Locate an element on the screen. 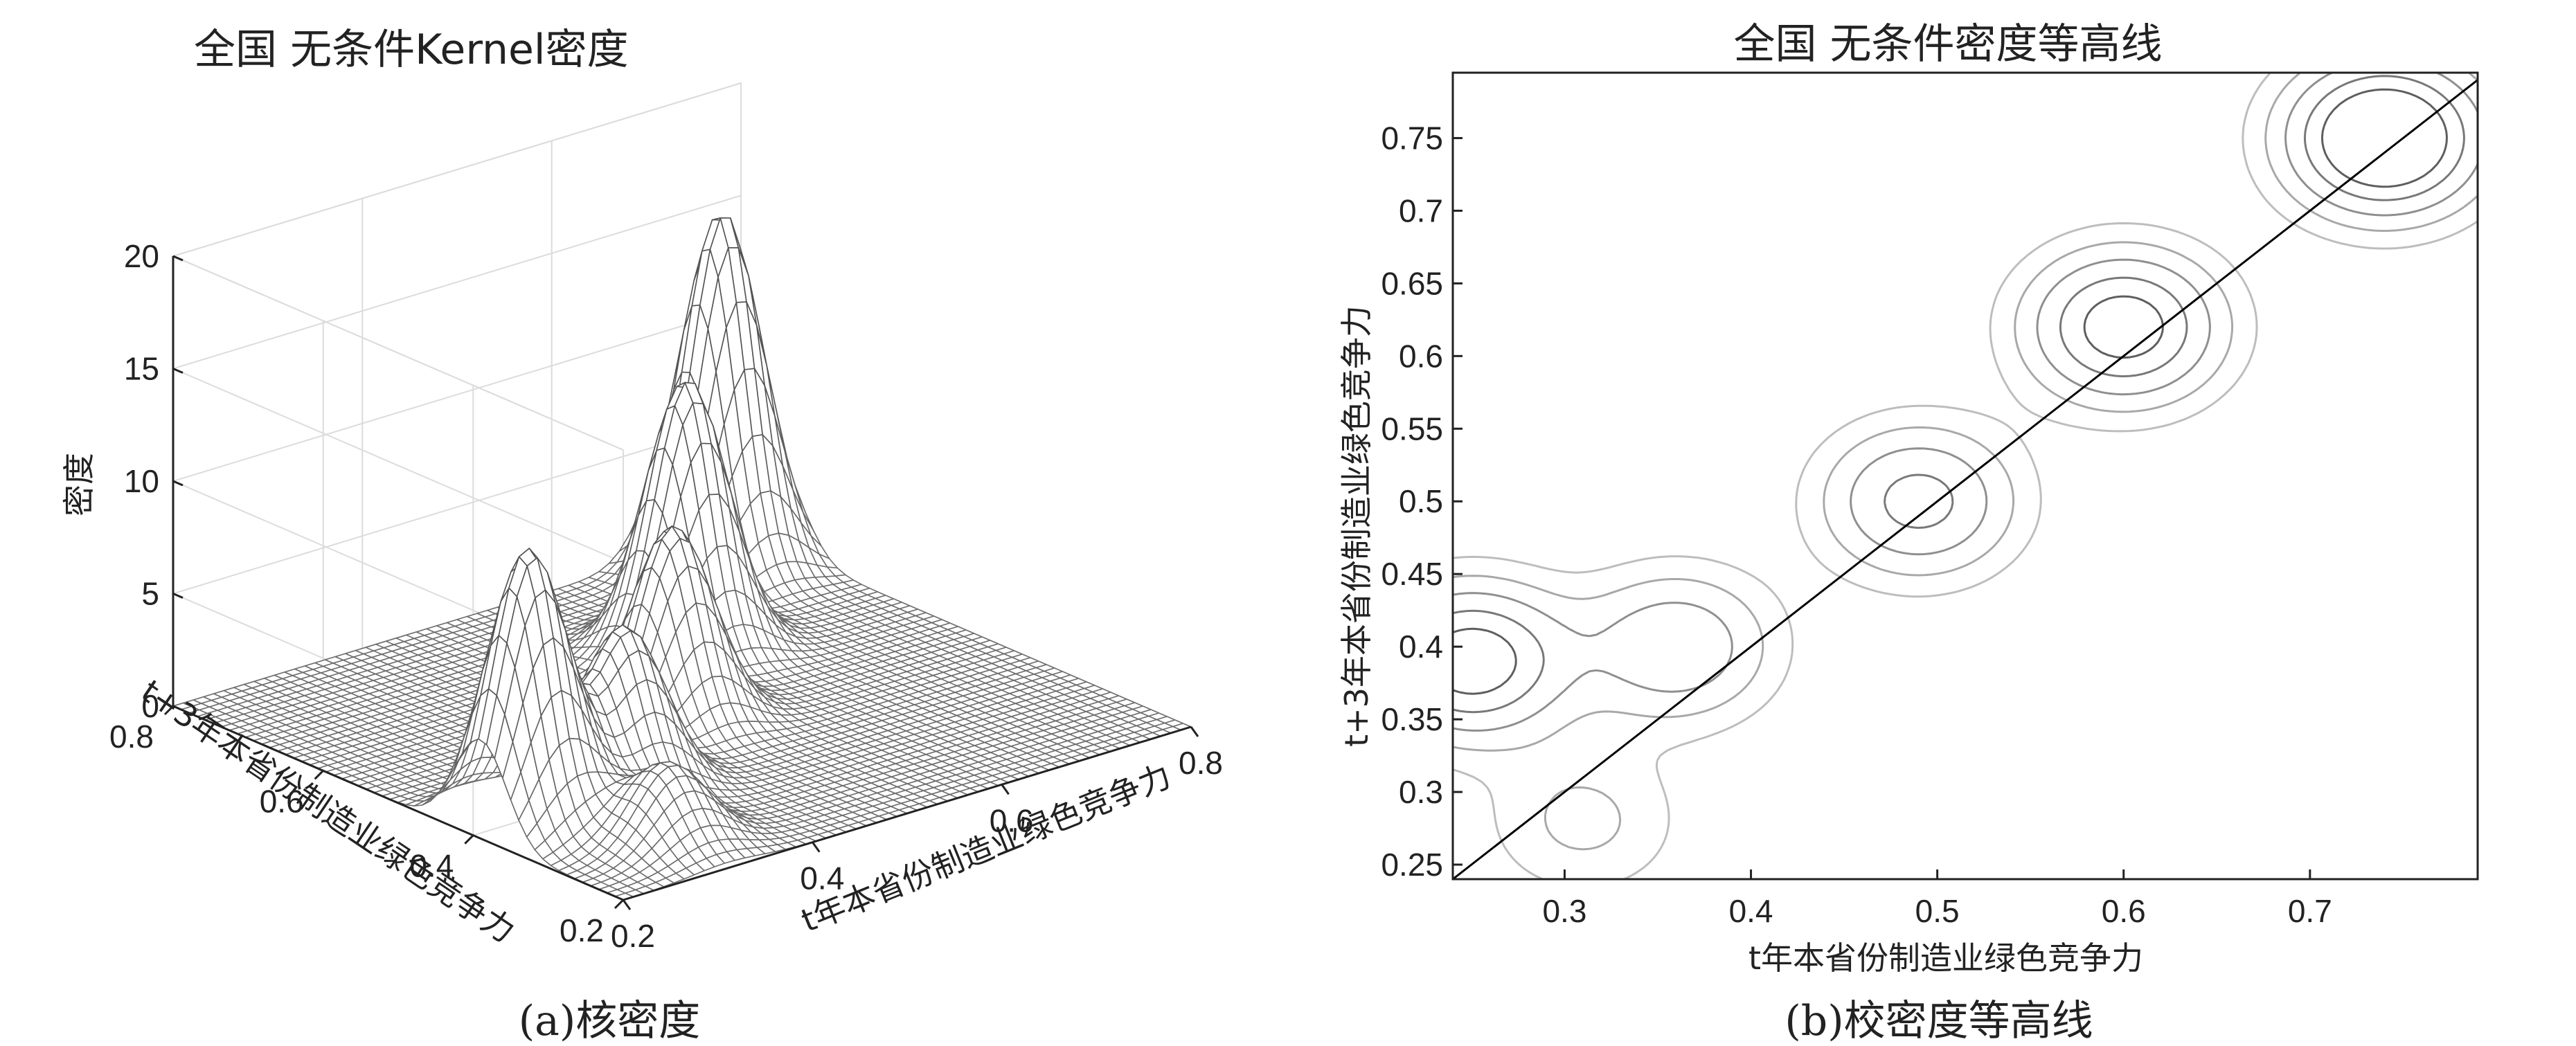 Image resolution: width=2576 pixels, height=1046 pixels. contour-x-tick-label: 0.3 is located at coordinates (1564, 911).